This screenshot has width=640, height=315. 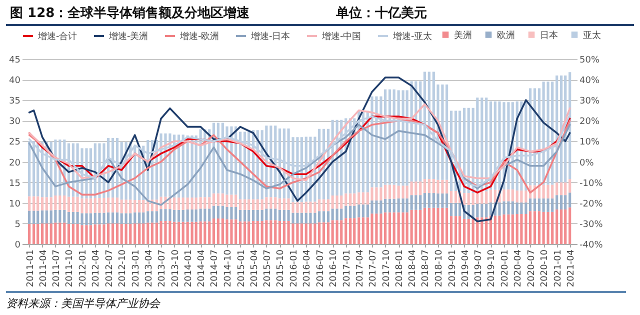 What do you see at coordinates (14, 183) in the screenshot?
I see `y-tick-label: 15` at bounding box center [14, 183].